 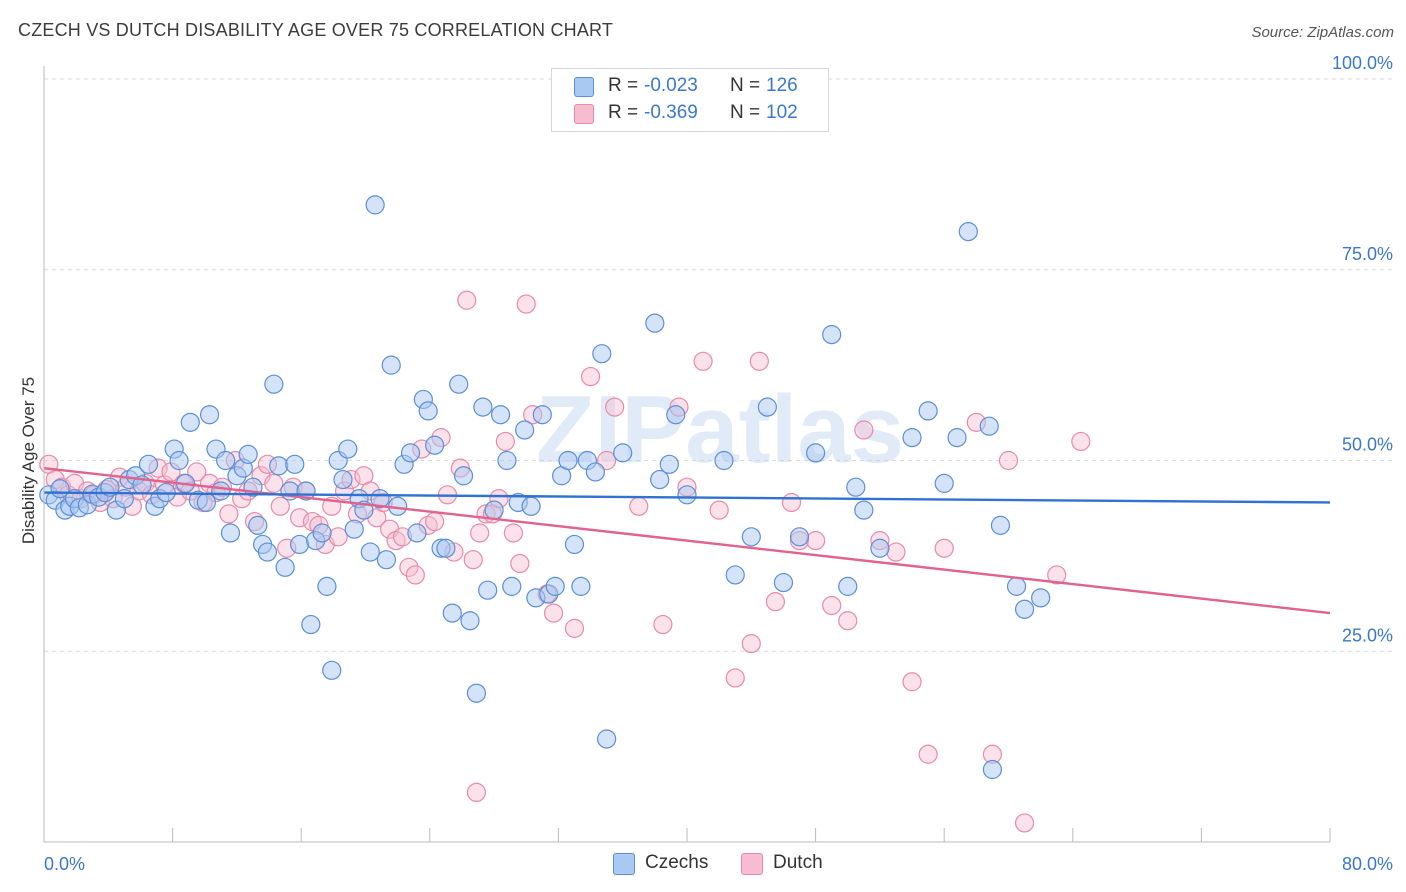 I want to click on dutch-swatch, so click(x=584, y=114).